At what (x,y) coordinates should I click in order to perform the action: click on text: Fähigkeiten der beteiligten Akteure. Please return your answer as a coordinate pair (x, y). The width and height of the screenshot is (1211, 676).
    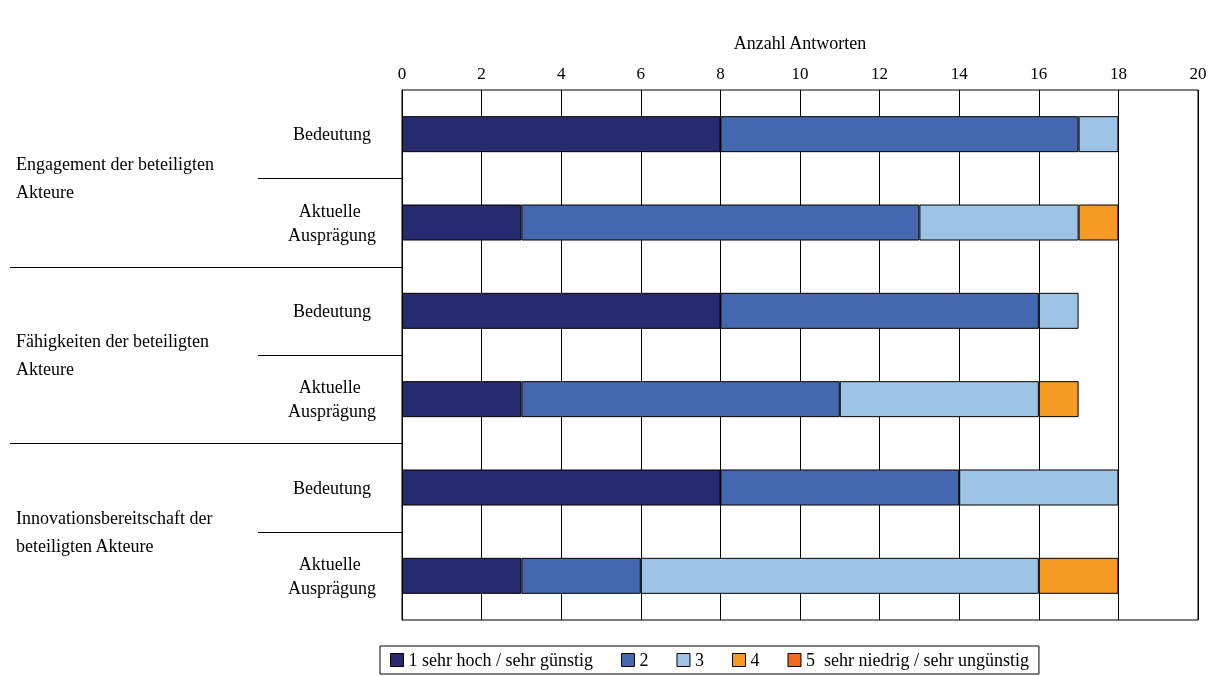
    Looking at the image, I should click on (113, 355).